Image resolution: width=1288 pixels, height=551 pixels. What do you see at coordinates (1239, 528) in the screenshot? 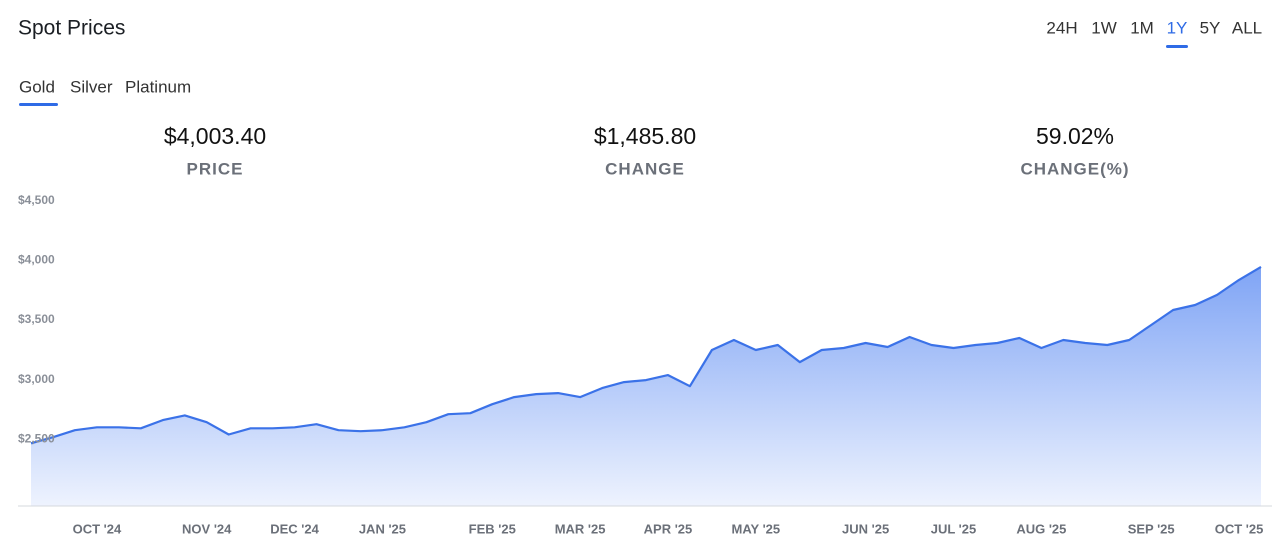
I see `x-tick-label: OCT '25` at bounding box center [1239, 528].